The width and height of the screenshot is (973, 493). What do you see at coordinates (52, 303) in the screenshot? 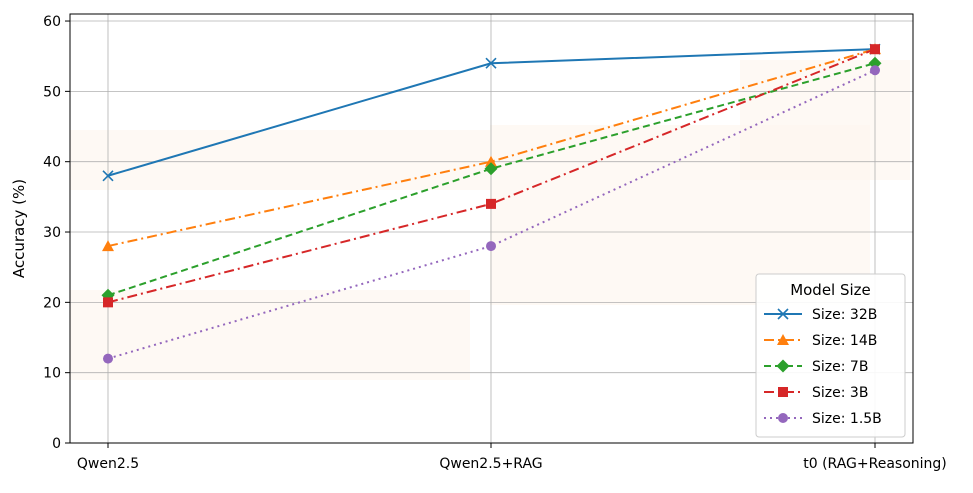
I see `y-tick-label: 20` at bounding box center [52, 303].